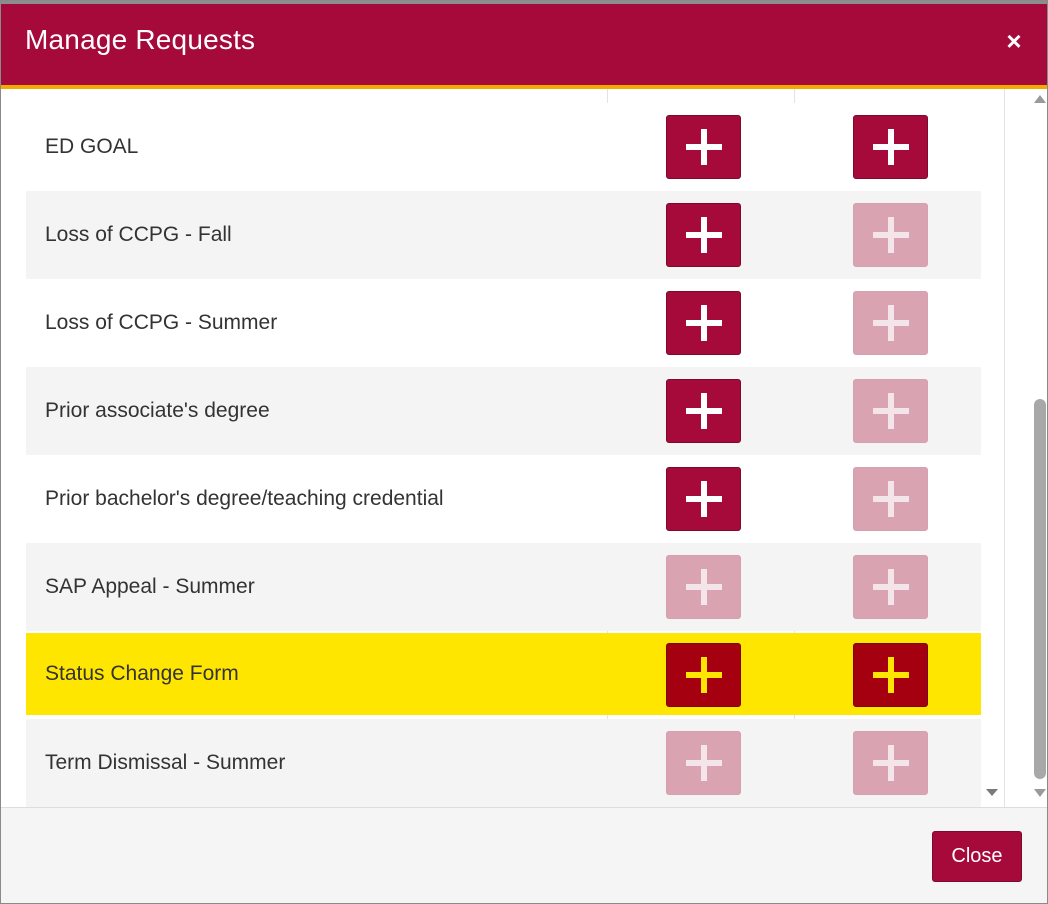 This screenshot has height=904, width=1048. What do you see at coordinates (1004, 448) in the screenshot?
I see `table-right-border` at bounding box center [1004, 448].